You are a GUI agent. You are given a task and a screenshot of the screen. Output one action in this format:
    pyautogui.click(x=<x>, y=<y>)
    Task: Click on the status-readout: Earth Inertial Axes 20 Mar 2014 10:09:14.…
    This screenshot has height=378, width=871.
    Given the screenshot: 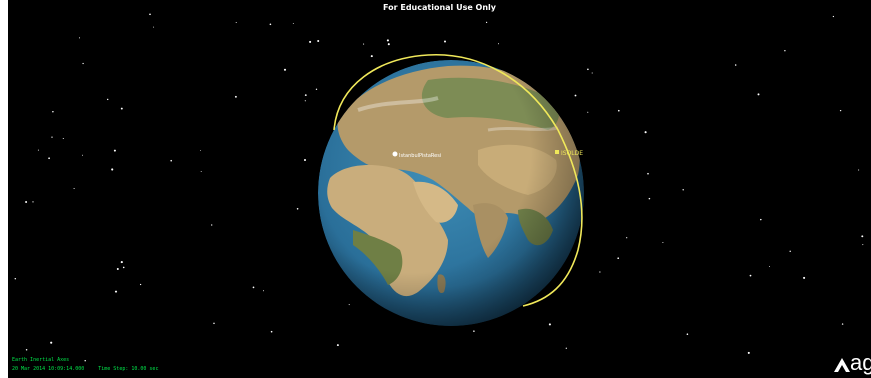 What is the action you would take?
    pyautogui.click(x=92, y=365)
    